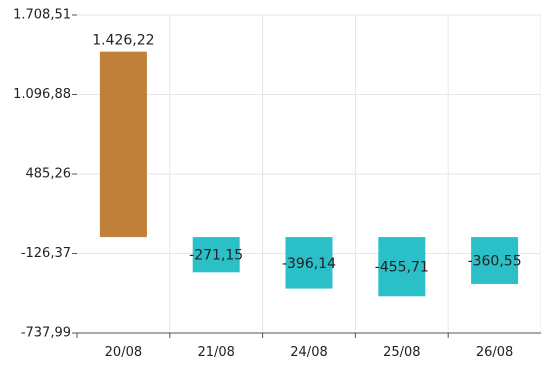 The width and height of the screenshot is (541, 375). Describe the element at coordinates (49, 174) in the screenshot. I see `y-tick-label: 485,26` at that location.